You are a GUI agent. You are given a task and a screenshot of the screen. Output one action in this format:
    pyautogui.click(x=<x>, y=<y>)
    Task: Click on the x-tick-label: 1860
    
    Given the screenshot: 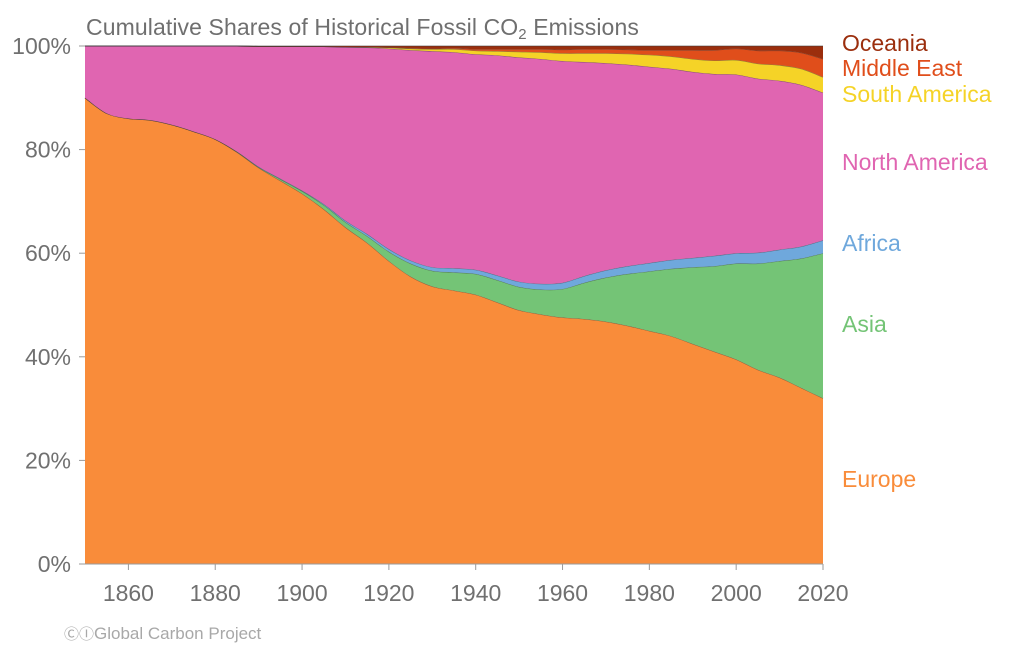 What is the action you would take?
    pyautogui.click(x=128, y=593)
    